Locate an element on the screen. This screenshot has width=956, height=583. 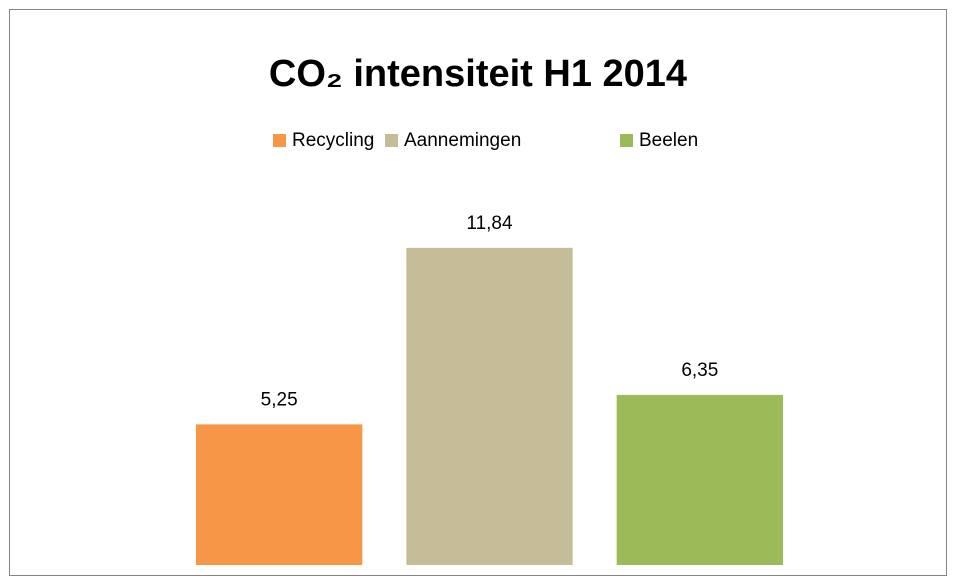
legend-label: Recycling is located at coordinates (333, 140).